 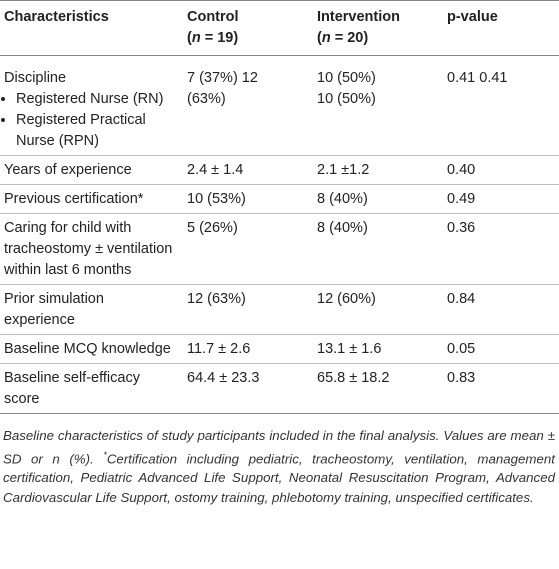 I want to click on row-label-cell: Prior simulation experience, so click(x=91, y=310).